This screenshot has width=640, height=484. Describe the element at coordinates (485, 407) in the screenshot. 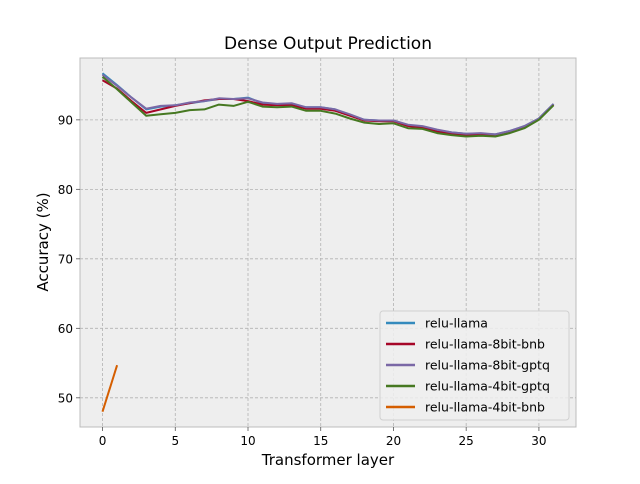

I see `legend-label: relu-llama-4bit-bnb` at that location.